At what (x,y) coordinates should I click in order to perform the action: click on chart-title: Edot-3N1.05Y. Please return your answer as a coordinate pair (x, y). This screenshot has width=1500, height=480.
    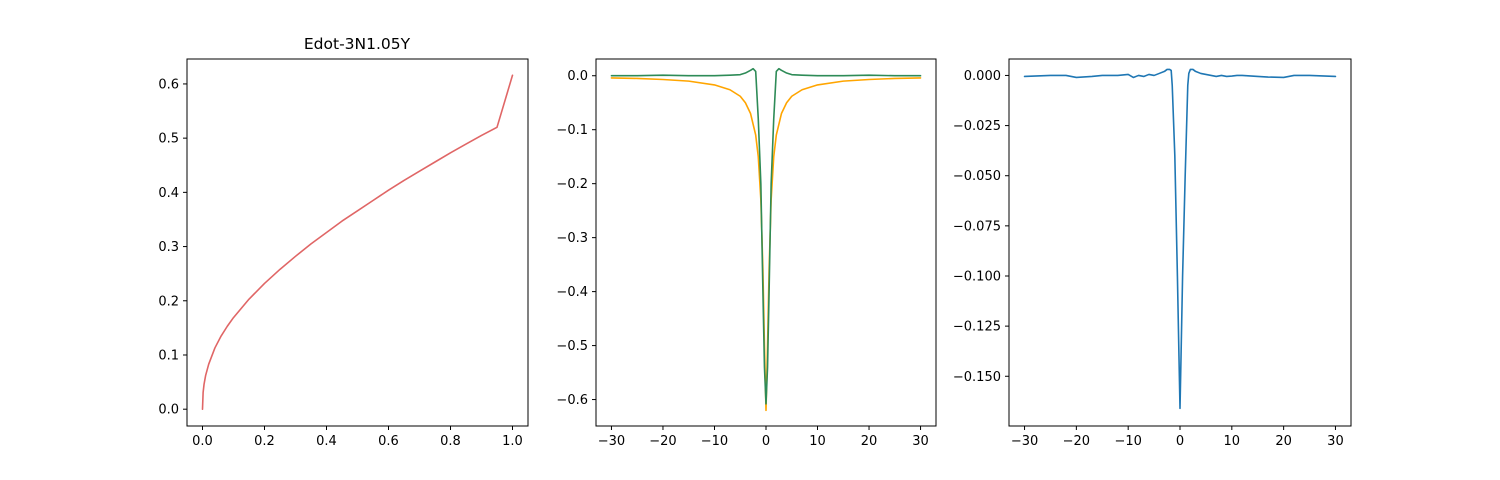
    Looking at the image, I should click on (357, 44).